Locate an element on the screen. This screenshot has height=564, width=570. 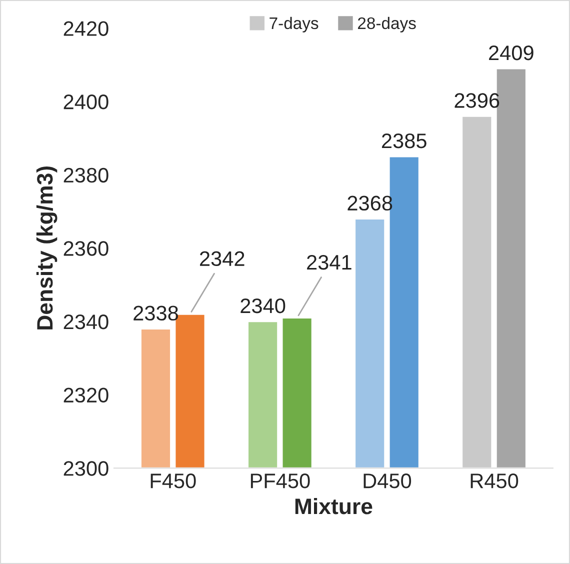
x-tick-label: F450 is located at coordinates (173, 481).